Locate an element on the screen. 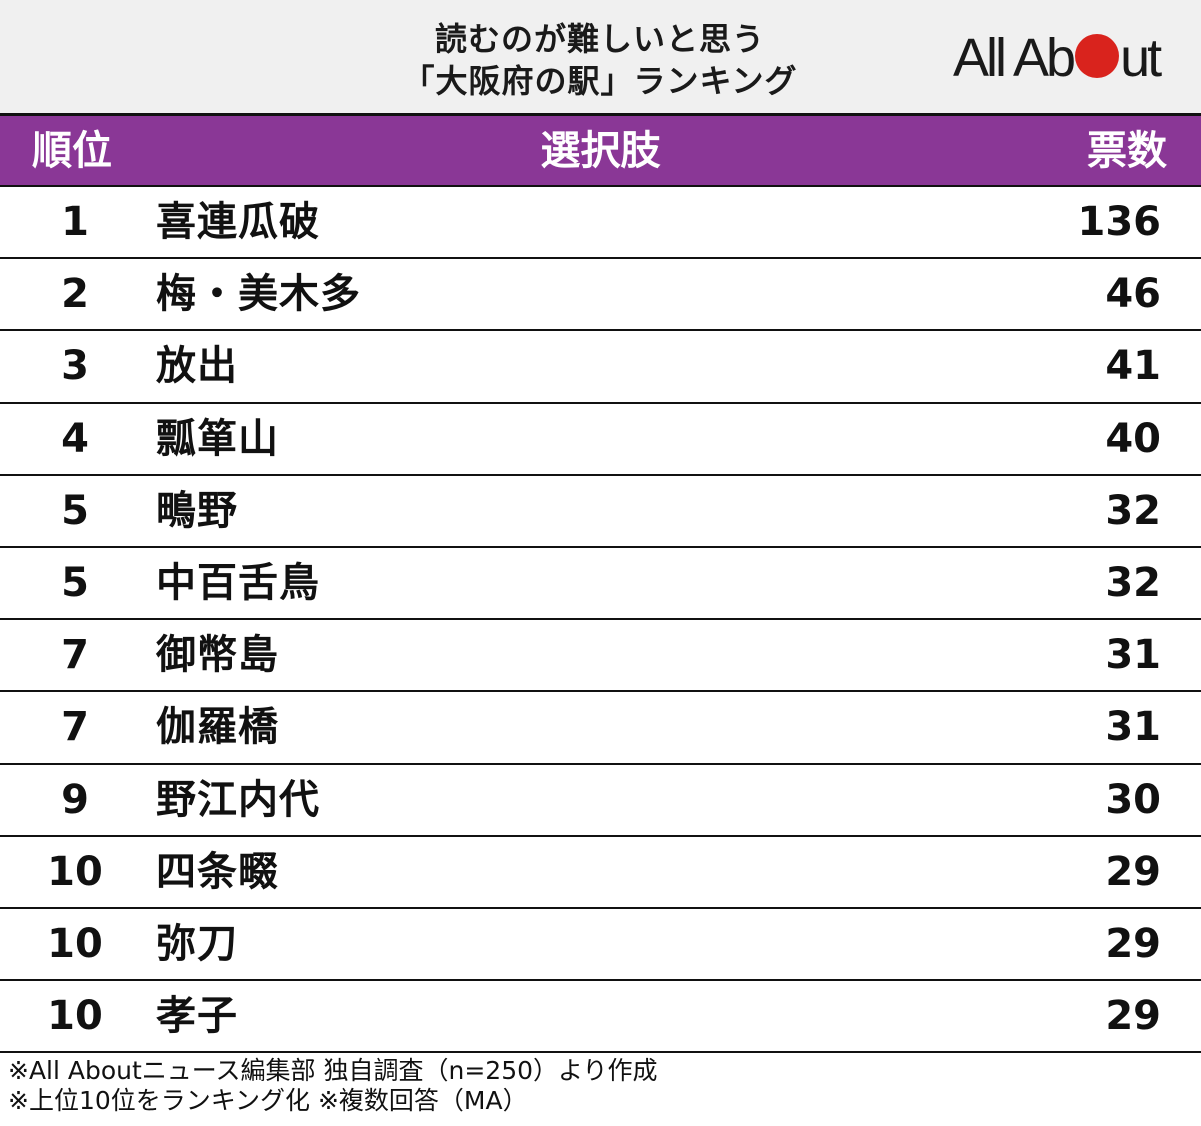 The image size is (1201, 1126). rank-cell: 3 is located at coordinates (75, 366).